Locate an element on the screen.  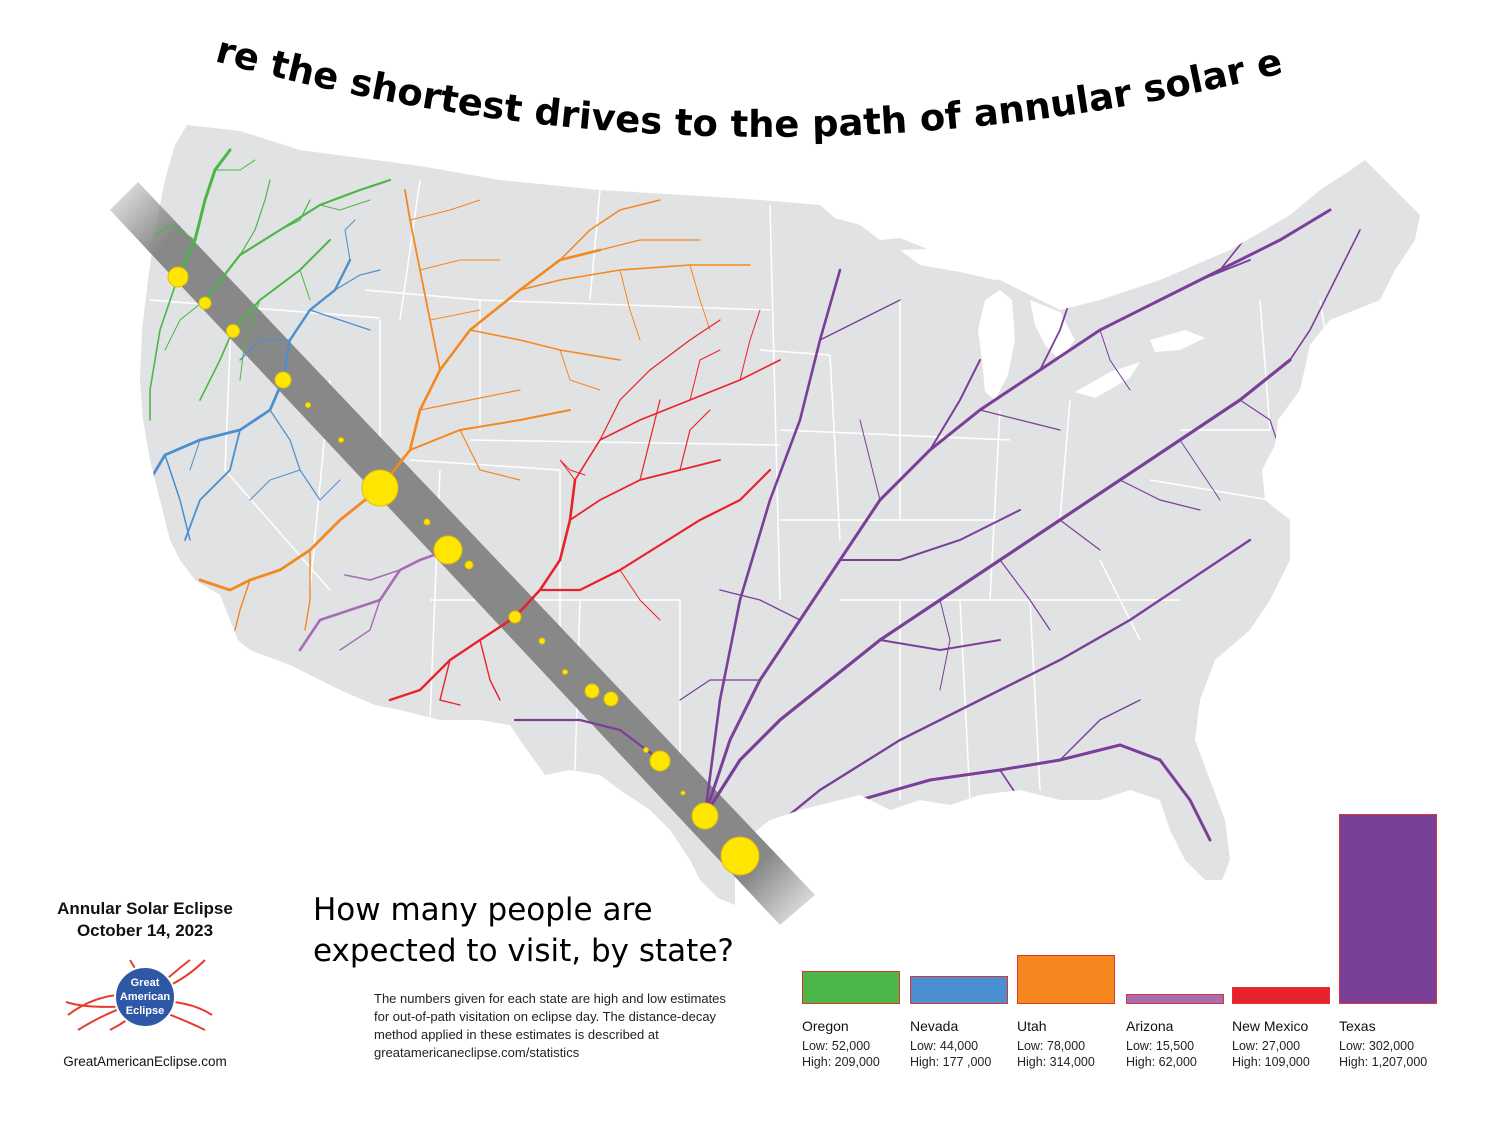
state-low-estimate: Low: 27,000 is located at coordinates (1266, 1046).